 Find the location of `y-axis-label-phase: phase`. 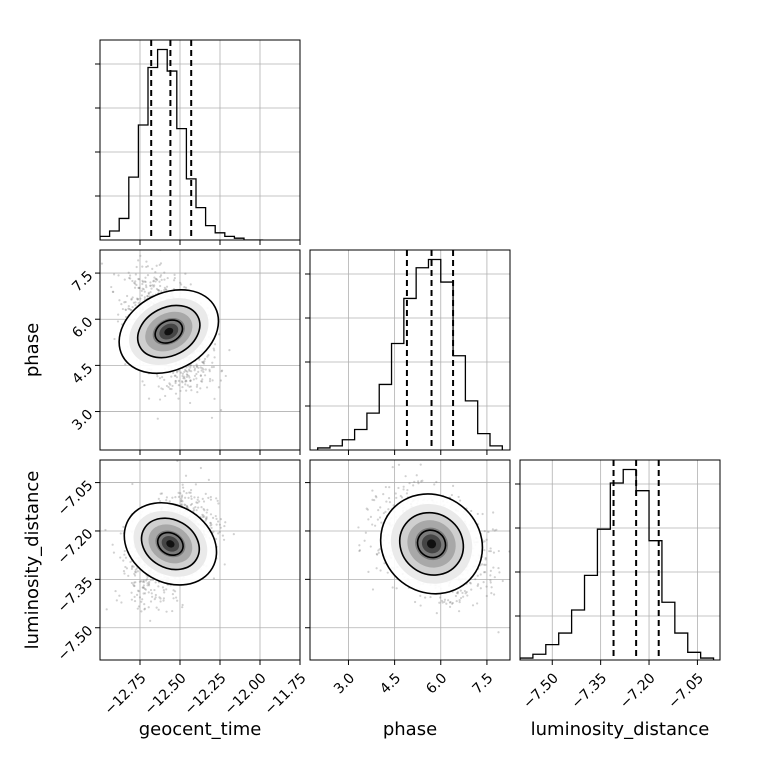

y-axis-label-phase: phase is located at coordinates (32, 350).